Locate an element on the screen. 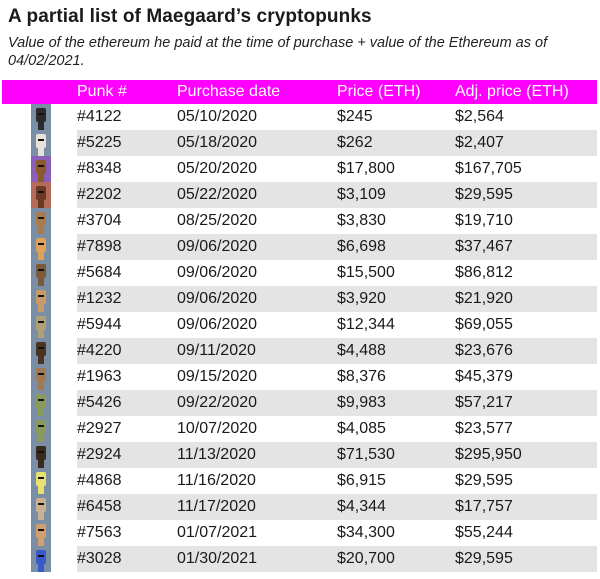  cell-purchase-date: 01/07/2021 is located at coordinates (257, 533).